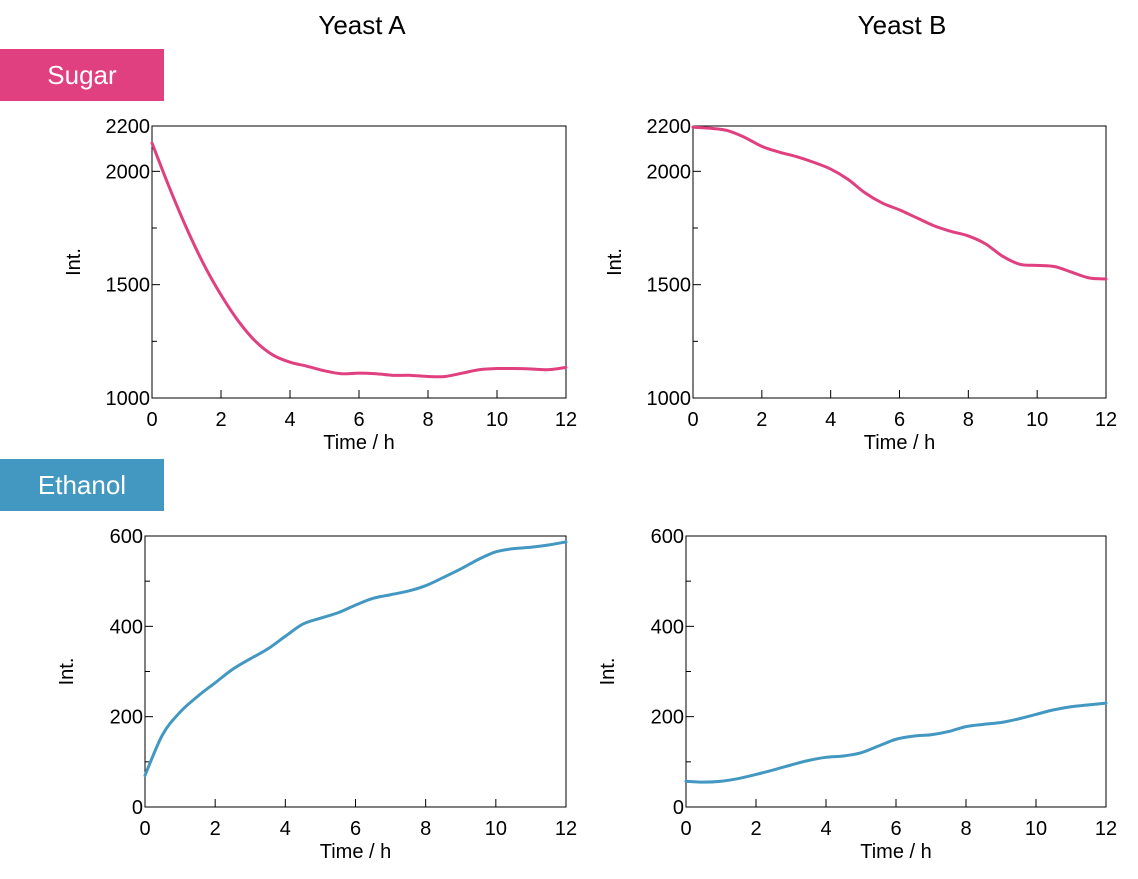 The image size is (1138, 879). What do you see at coordinates (902, 25) in the screenshot?
I see `column-title-yeast-b: Yeast B` at bounding box center [902, 25].